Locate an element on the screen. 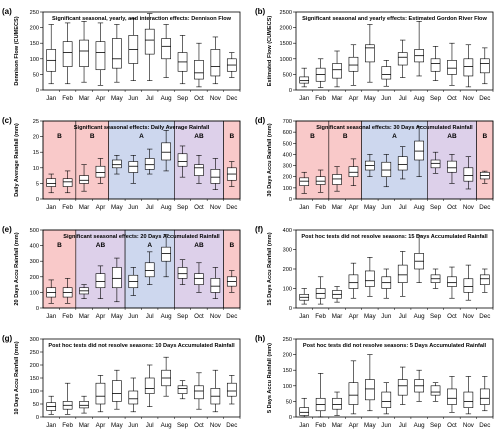  x-tick-label: Sep is located at coordinates (183, 207).